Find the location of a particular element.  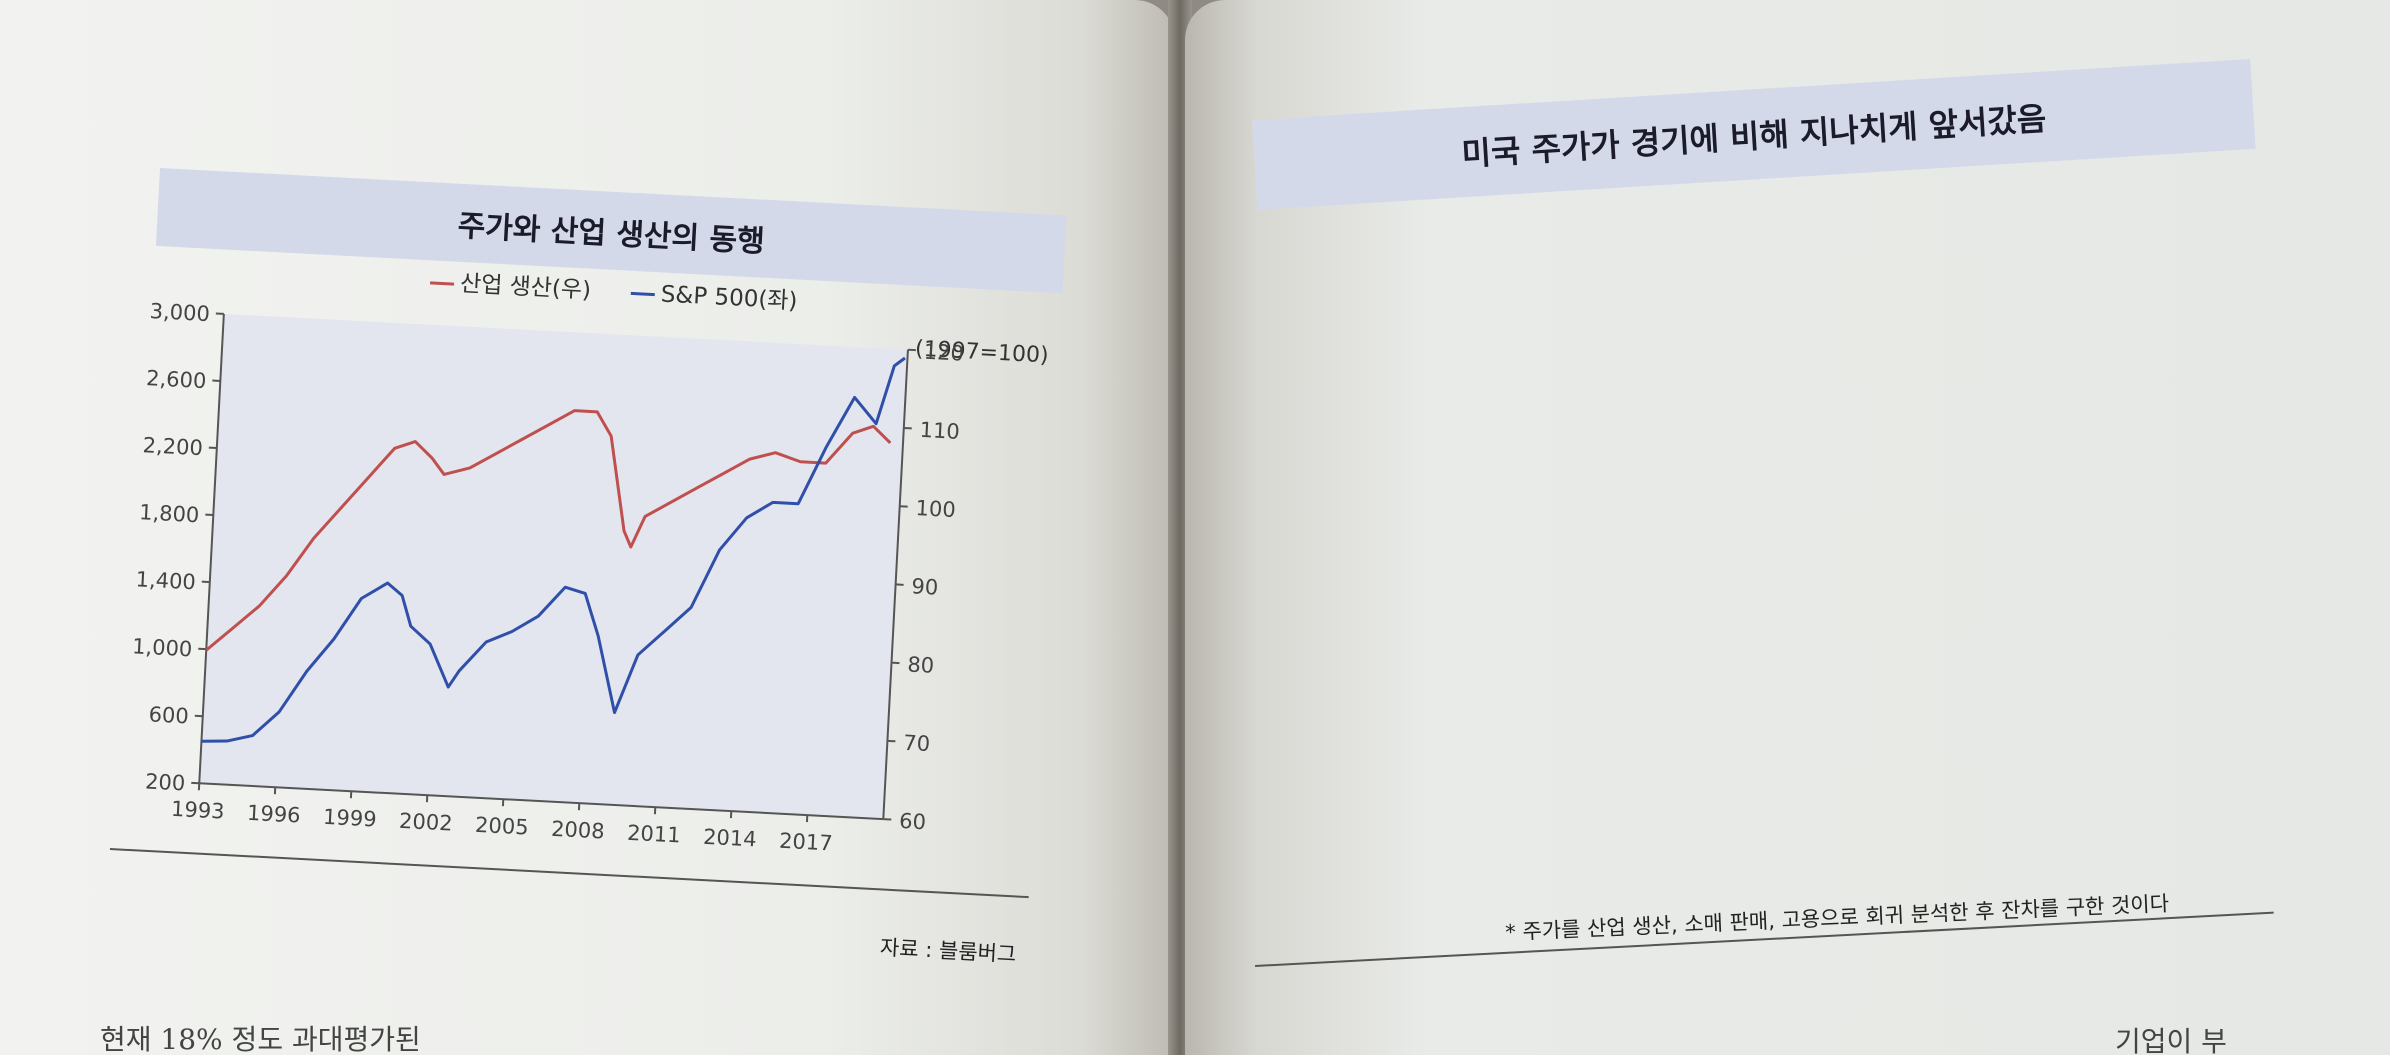

left-y-tick-label: 1,000 is located at coordinates (162, 647).